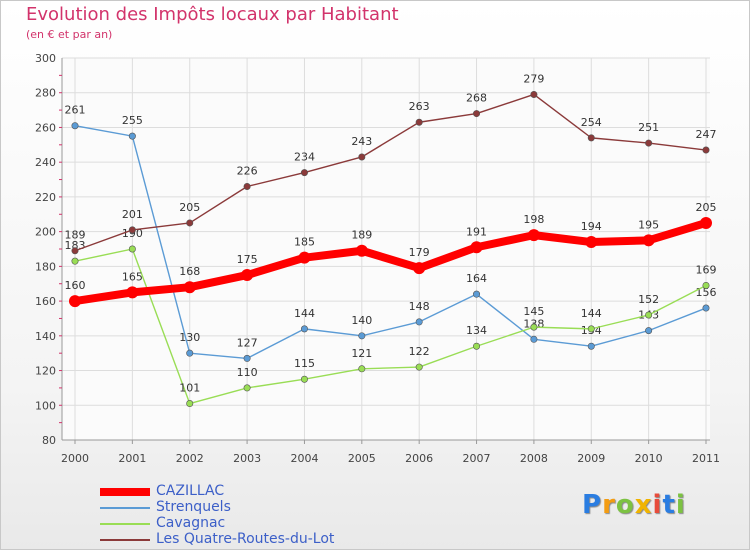 This screenshot has height=550, width=750. Describe the element at coordinates (45, 336) in the screenshot. I see `y-tick-label: 140` at that location.